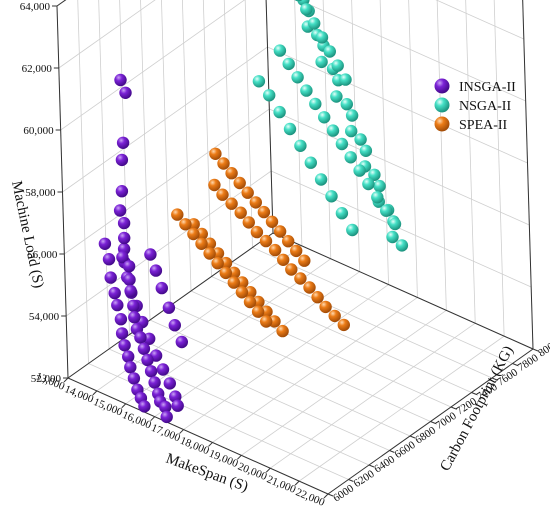  What do you see at coordinates (528, 175) in the screenshot?
I see `axis-frame-edge` at bounding box center [528, 175].